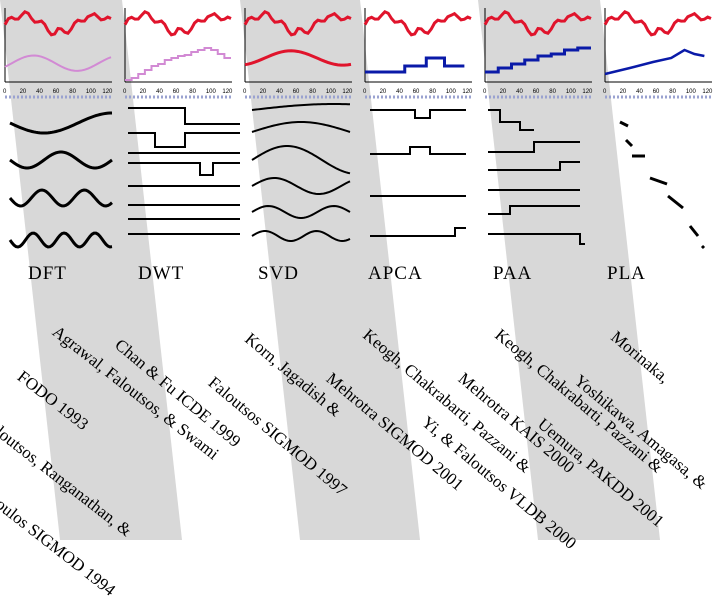 The image size is (720, 615). I want to click on panel-svd: 0 20 40 60 80 100 120, so click(298, 53).